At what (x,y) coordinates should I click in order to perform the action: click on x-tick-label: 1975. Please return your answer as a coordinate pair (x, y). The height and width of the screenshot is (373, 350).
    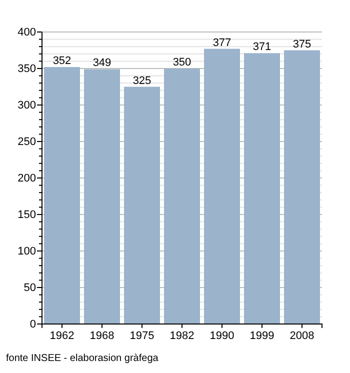
    Looking at the image, I should click on (142, 336).